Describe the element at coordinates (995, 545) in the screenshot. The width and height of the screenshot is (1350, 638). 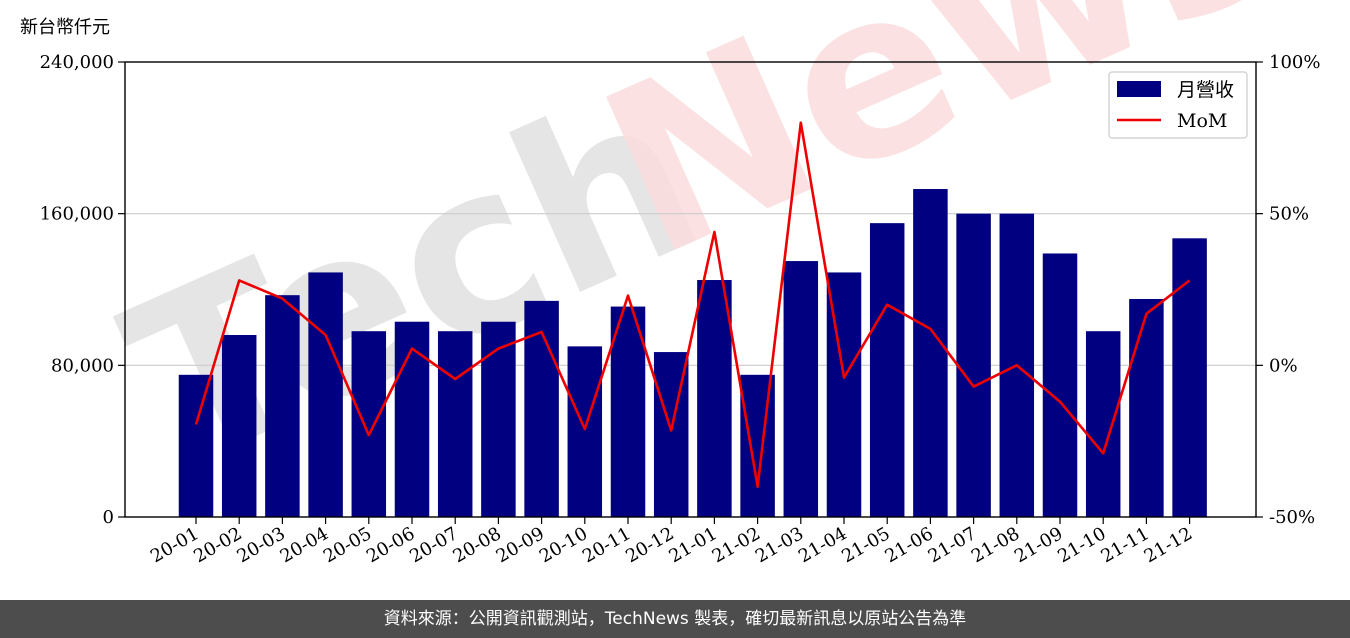
I see `x-tick-label: 21-08` at that location.